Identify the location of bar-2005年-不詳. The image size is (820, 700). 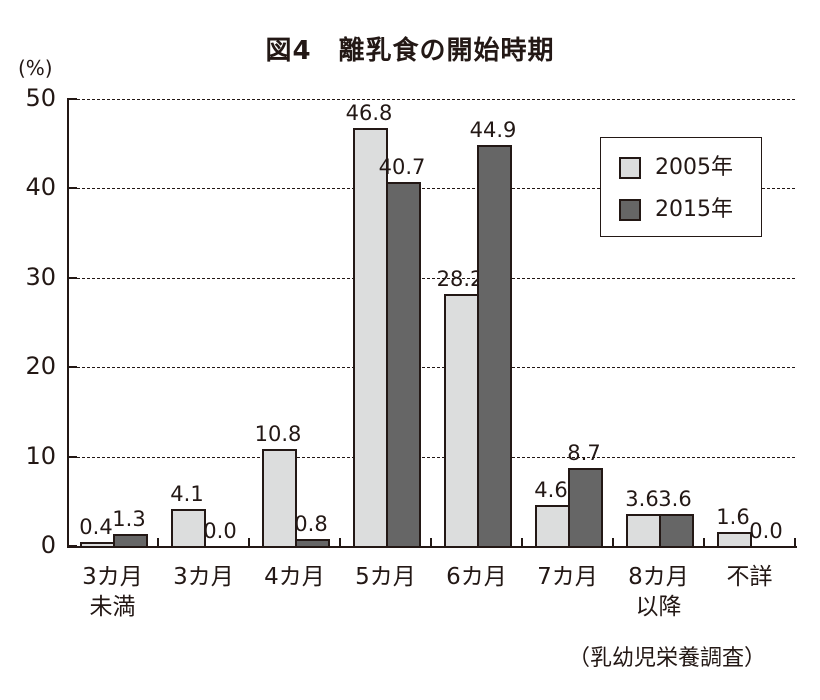
(734, 538).